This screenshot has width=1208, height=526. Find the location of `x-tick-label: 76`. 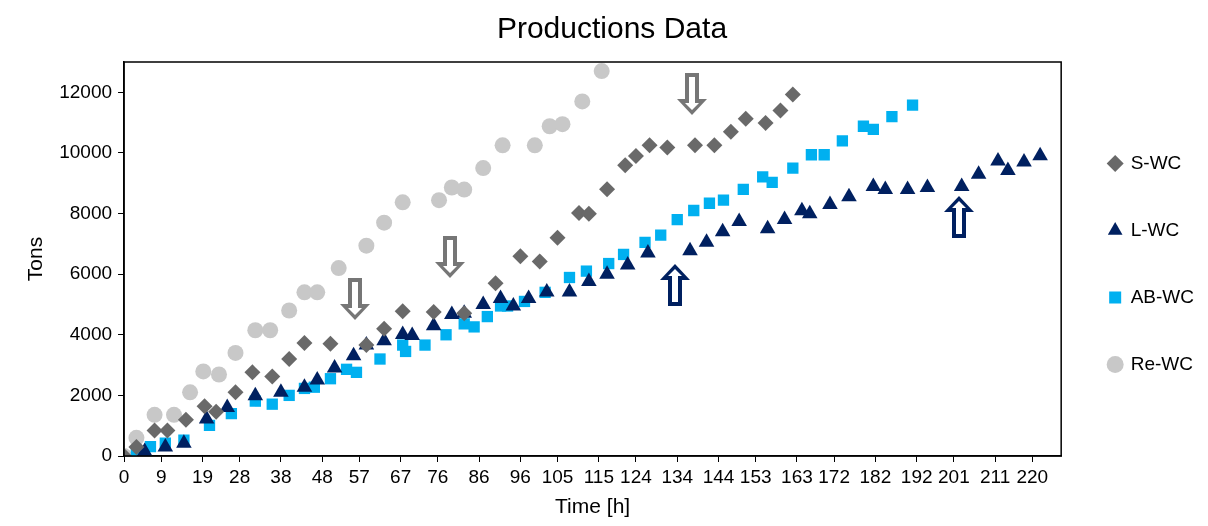

x-tick-label: 76 is located at coordinates (438, 476).